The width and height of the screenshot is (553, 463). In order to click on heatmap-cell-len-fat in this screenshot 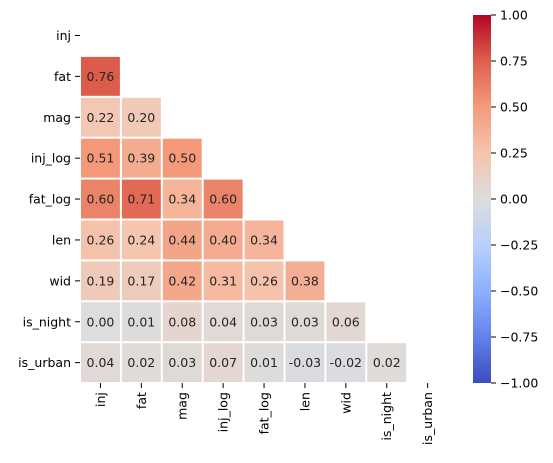, I will do `click(141, 240)`.